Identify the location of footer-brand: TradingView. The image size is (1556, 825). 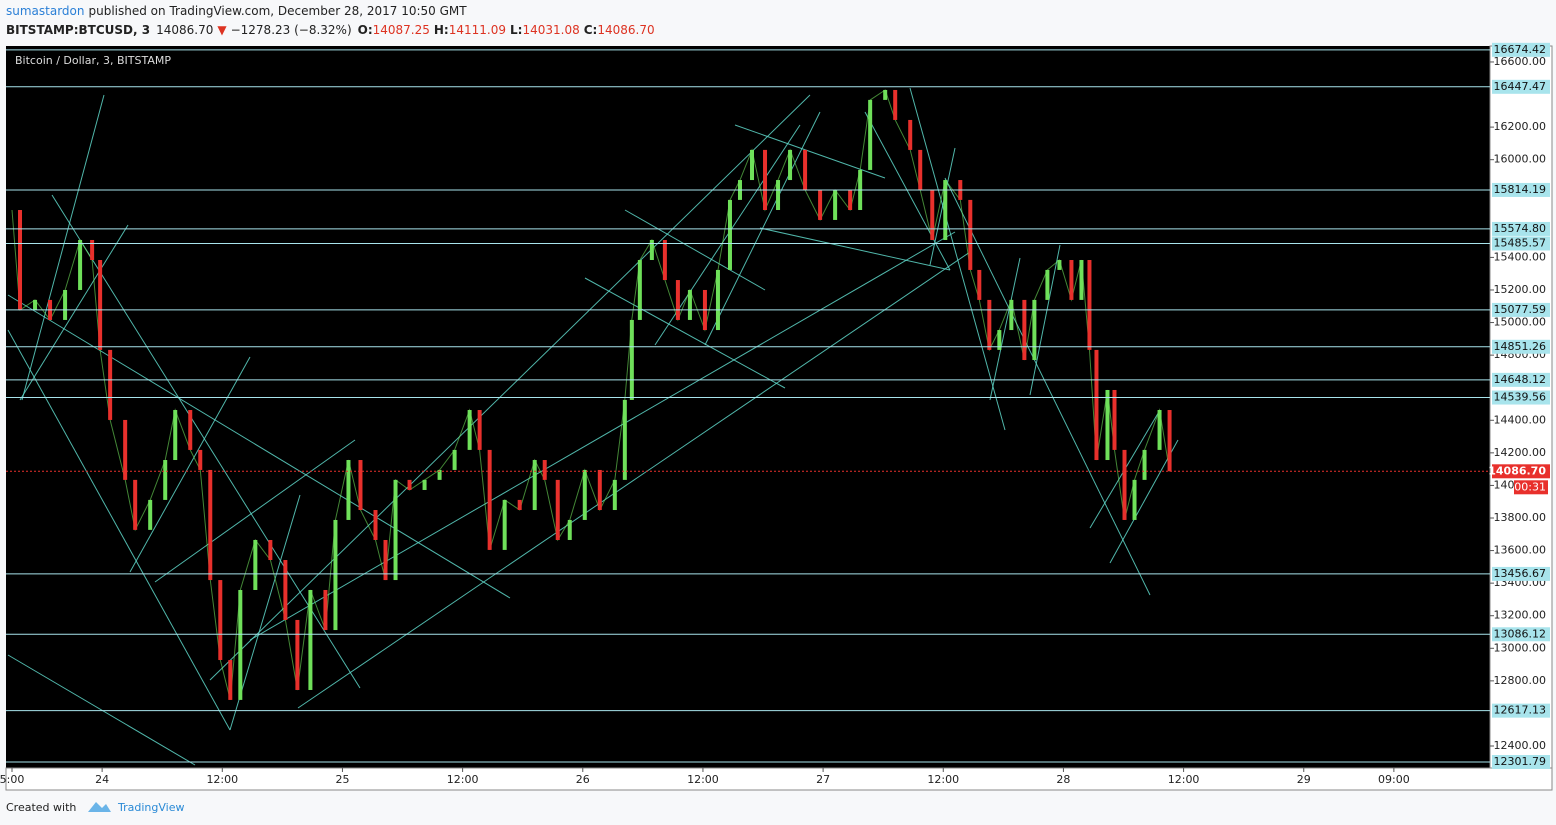
(150, 807).